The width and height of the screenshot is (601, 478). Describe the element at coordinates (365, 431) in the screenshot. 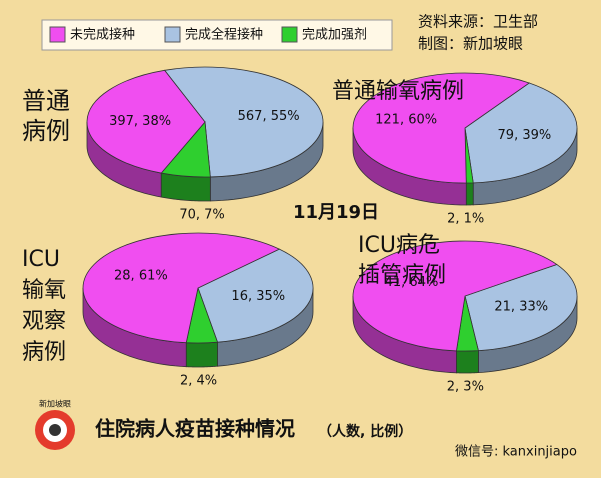

I see `footer-unit: （人数, 比例）` at that location.